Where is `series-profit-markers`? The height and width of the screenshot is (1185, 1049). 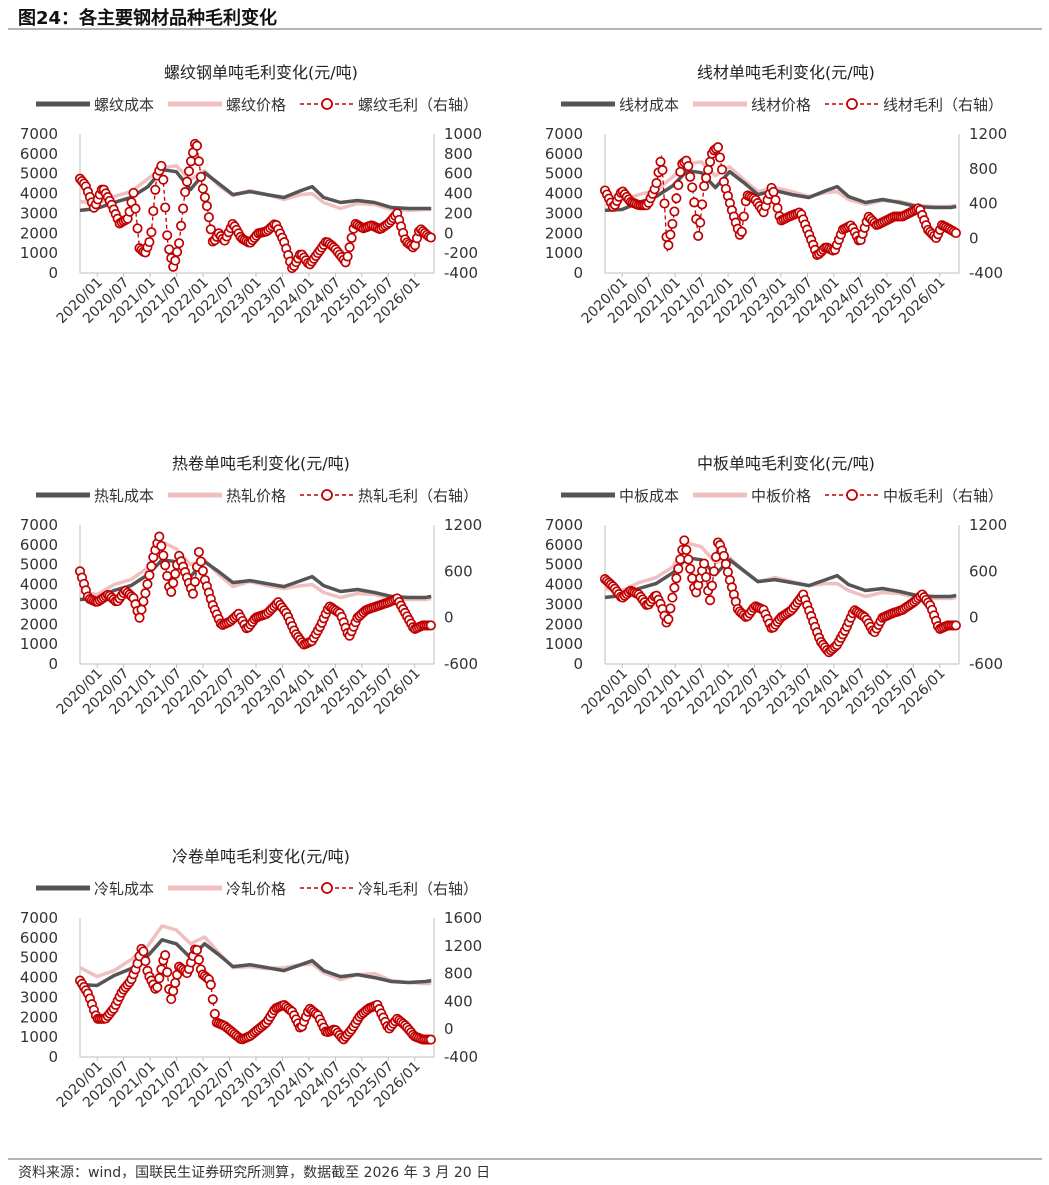
series-profit-markers is located at coordinates (780, 201).